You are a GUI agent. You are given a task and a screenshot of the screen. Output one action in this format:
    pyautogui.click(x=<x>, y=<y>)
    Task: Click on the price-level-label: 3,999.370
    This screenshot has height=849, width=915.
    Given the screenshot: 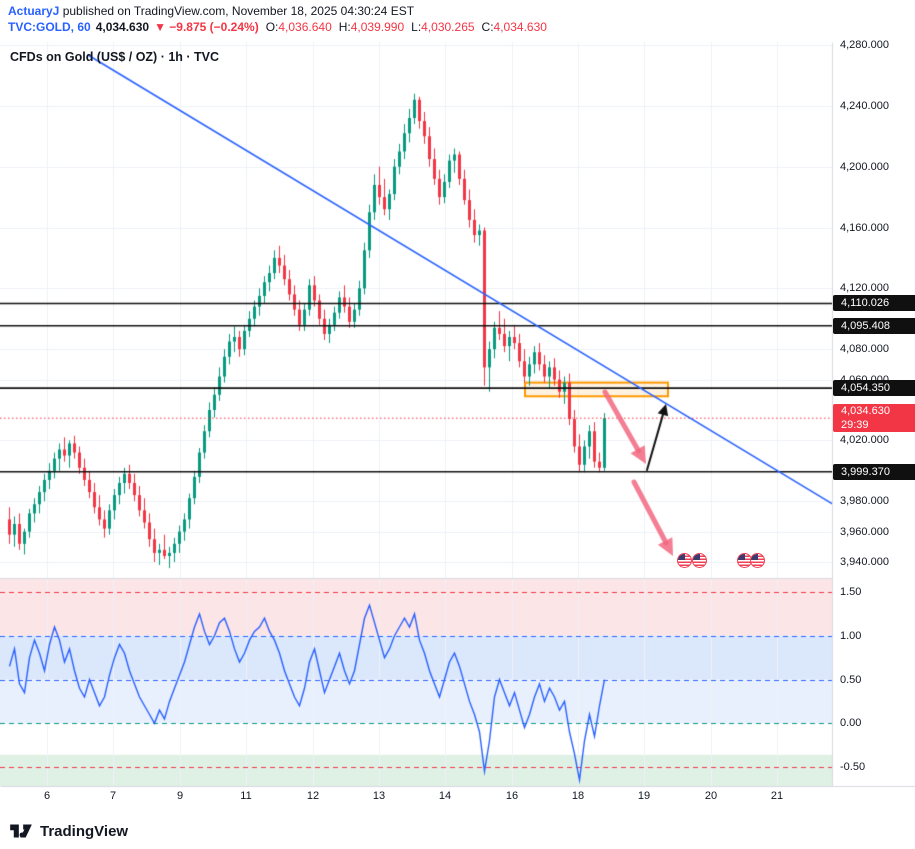 What is the action you would take?
    pyautogui.click(x=874, y=471)
    